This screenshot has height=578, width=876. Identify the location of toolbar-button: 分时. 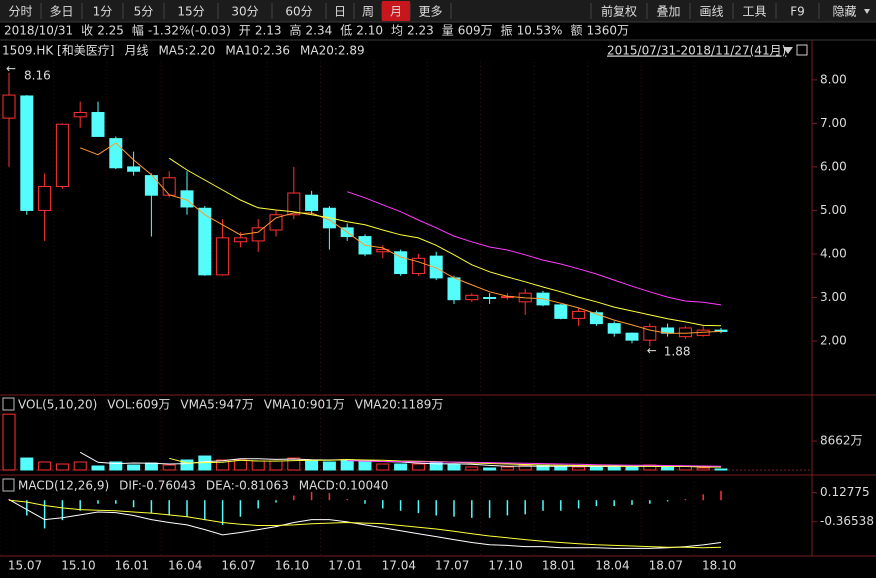
(20, 12).